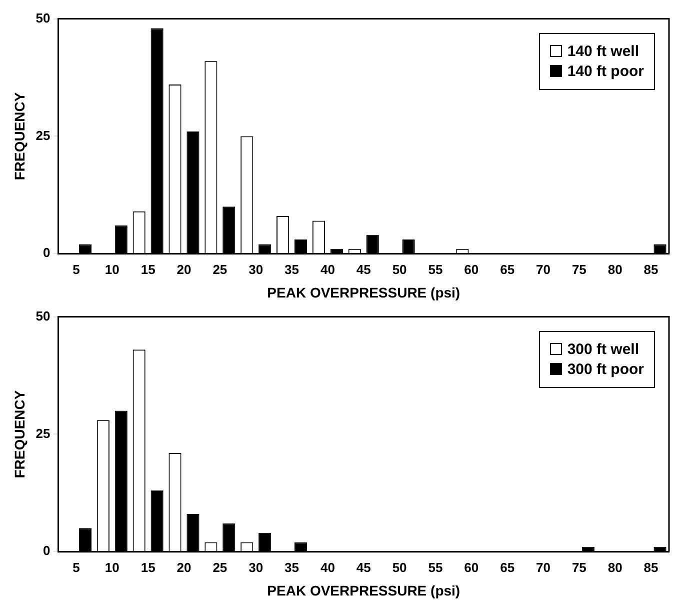 The width and height of the screenshot is (681, 615). What do you see at coordinates (603, 349) in the screenshot?
I see `legend-label: 300 ft well` at bounding box center [603, 349].